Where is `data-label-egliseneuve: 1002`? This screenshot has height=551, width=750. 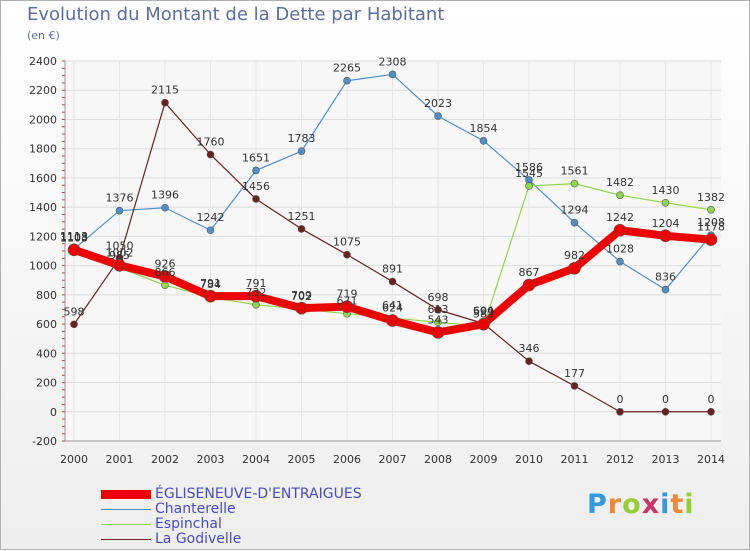
data-label-egliseneuve: 1002 is located at coordinates (120, 252).